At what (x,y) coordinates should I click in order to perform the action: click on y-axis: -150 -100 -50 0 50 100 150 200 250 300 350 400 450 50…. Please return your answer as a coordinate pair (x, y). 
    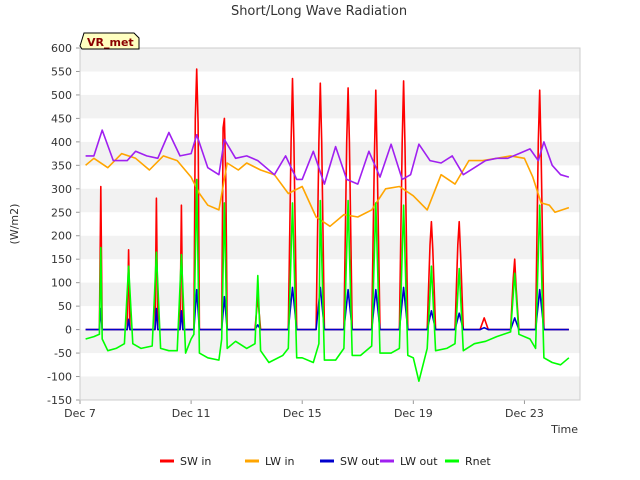
    Looking at the image, I should click on (63, 224).